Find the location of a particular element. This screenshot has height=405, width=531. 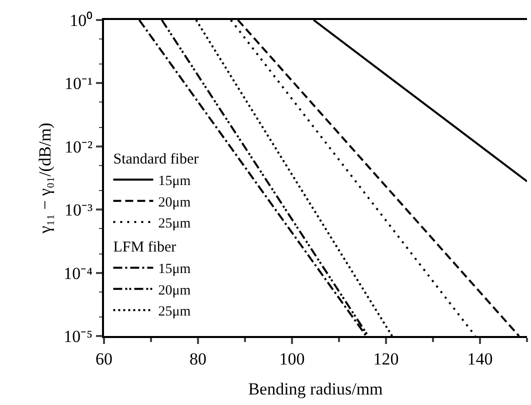

y-tick-label: 10⁻³ is located at coordinates (78, 210).